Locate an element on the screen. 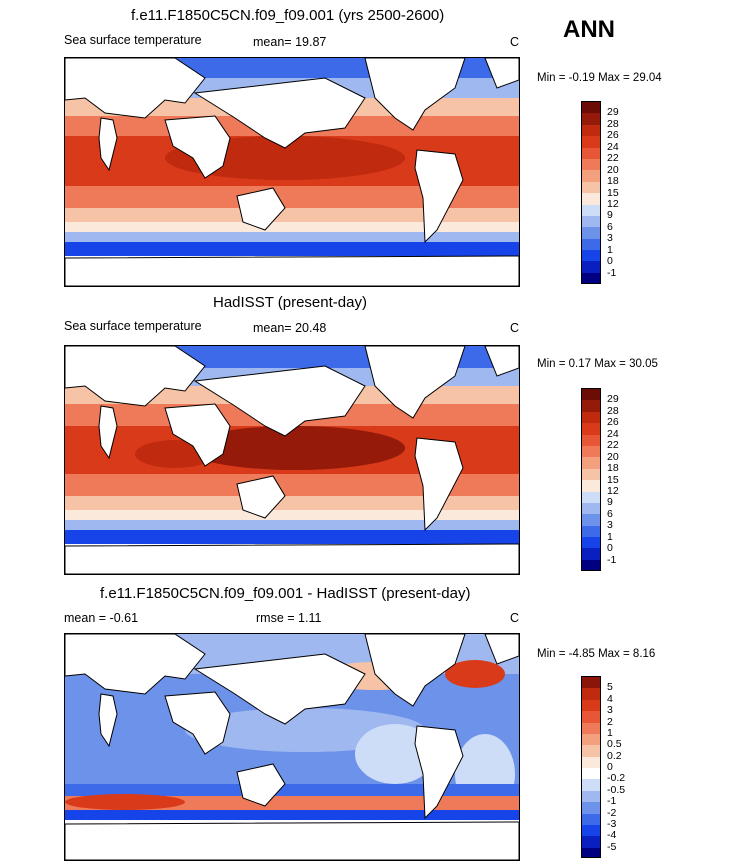  panel-3-rmse: rmse = 1.11 is located at coordinates (289, 618).